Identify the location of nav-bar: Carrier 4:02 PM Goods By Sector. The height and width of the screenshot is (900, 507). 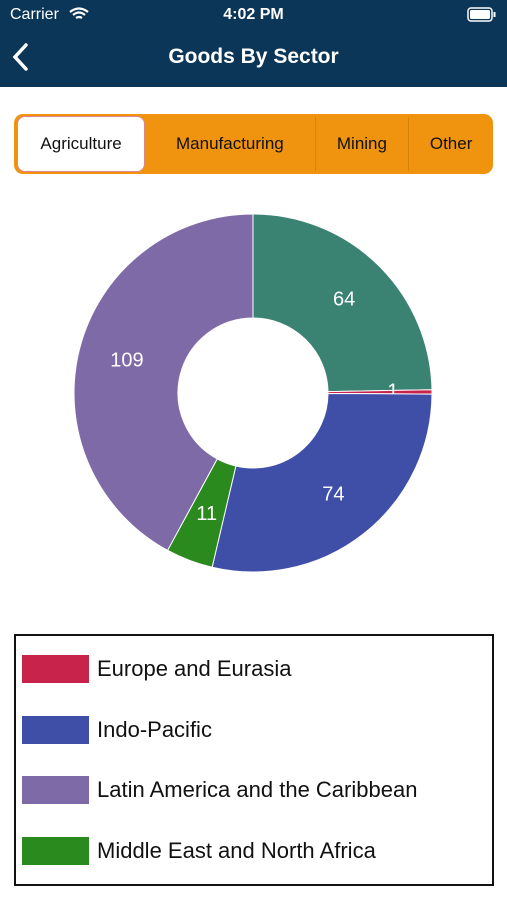
(253, 43).